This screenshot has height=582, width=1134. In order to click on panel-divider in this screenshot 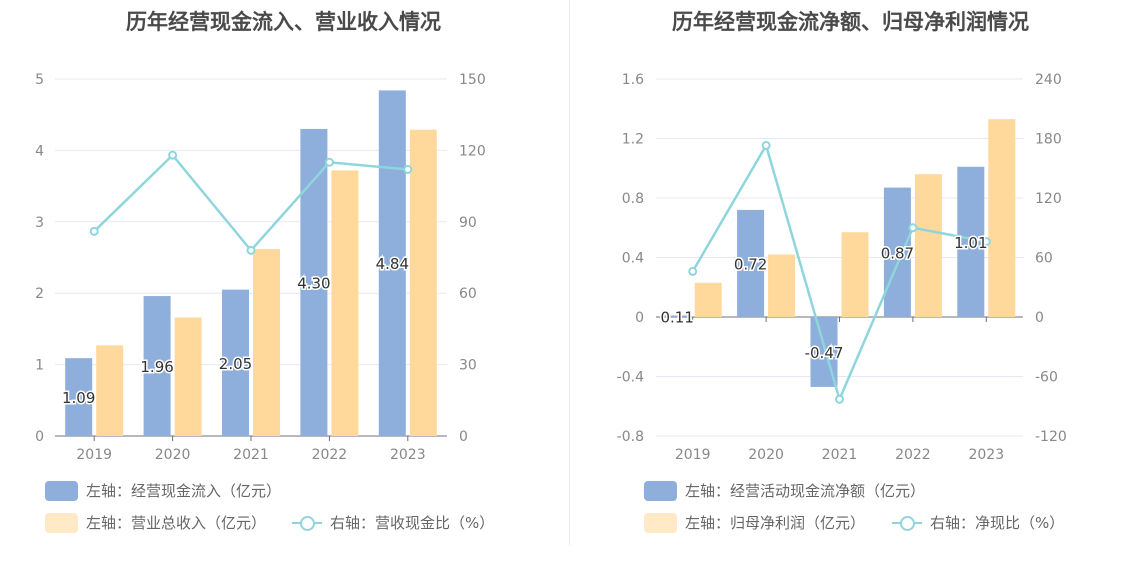, I will do `click(569, 272)`.